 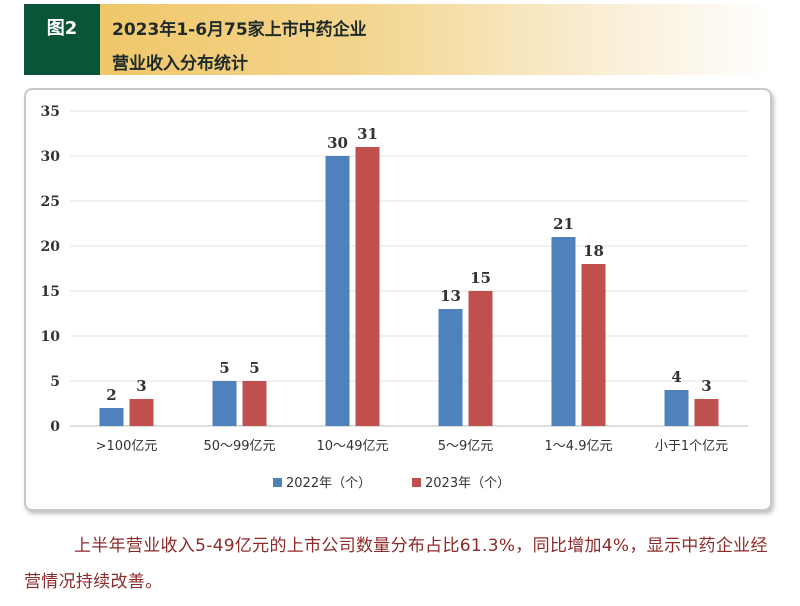 I want to click on x-tick-label: 5～9亿元, so click(x=466, y=446).